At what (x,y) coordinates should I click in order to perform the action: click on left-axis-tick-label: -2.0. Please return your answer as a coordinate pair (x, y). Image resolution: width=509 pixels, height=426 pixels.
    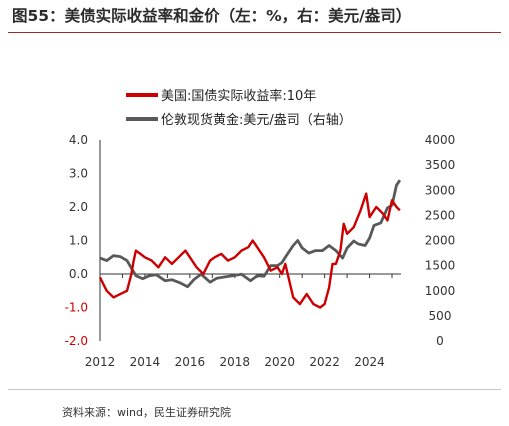
    Looking at the image, I should click on (76, 341).